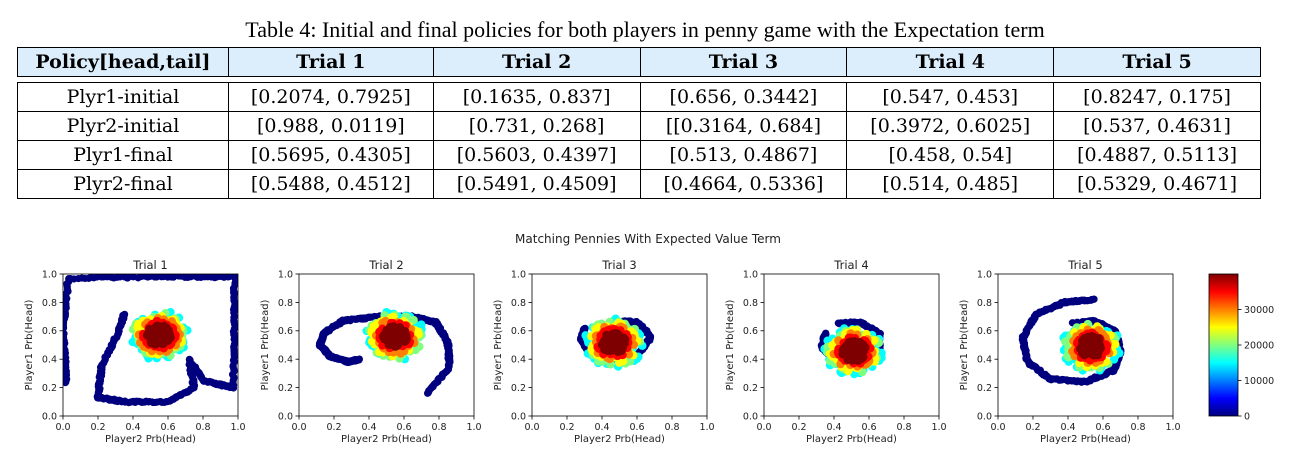 The width and height of the screenshot is (1290, 467). I want to click on table-cell: [0.1635, 0.837], so click(536, 97).